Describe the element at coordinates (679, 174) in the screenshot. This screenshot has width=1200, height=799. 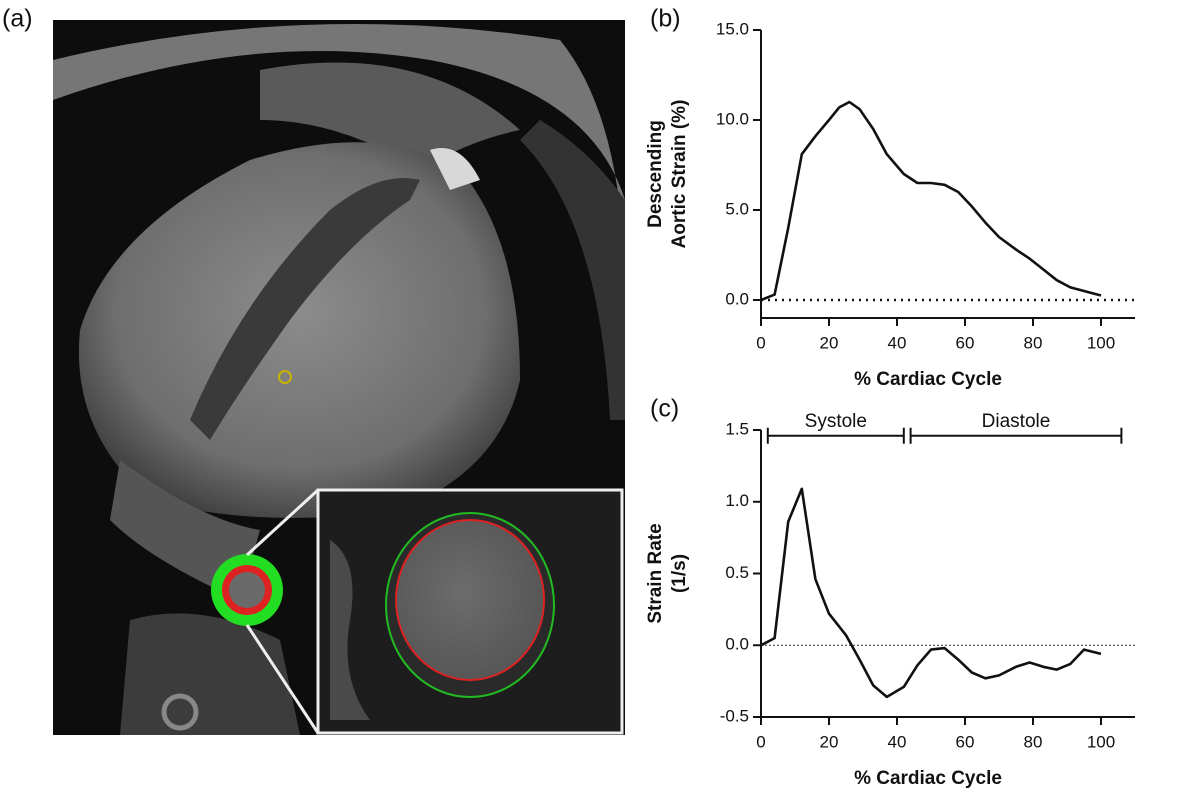
I see `y-axis-label: Aortic Strain (%)` at that location.